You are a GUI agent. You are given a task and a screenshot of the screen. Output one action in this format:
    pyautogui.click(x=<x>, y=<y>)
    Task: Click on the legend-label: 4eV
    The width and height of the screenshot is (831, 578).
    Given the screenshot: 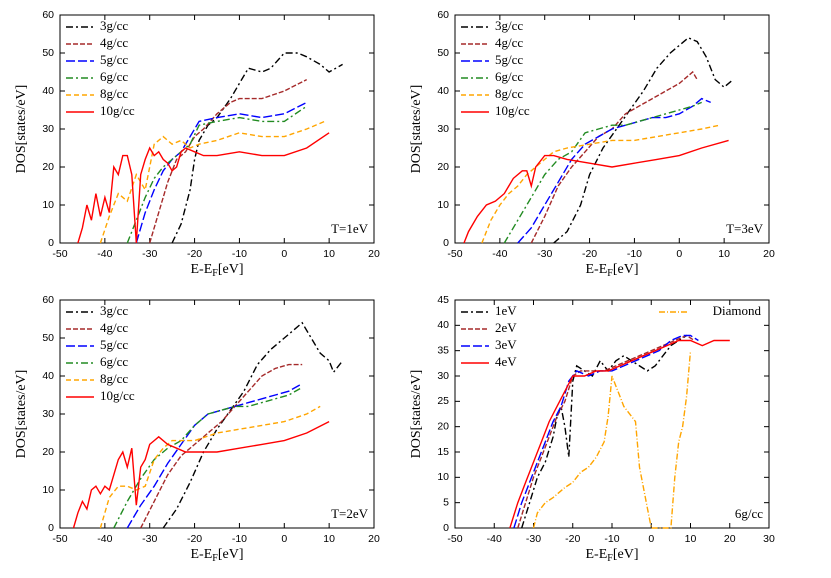 What is the action you would take?
    pyautogui.click(x=506, y=361)
    